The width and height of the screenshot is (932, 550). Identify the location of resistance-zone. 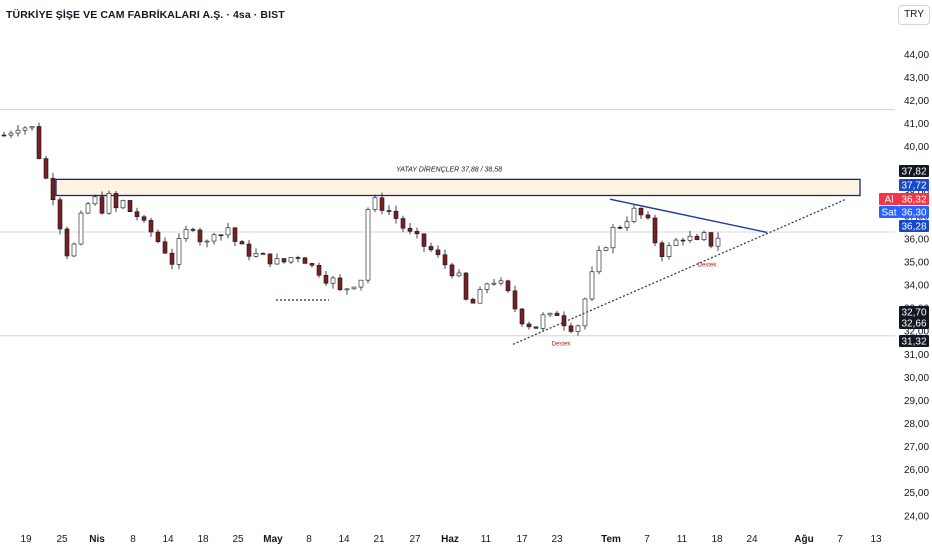
(458, 187).